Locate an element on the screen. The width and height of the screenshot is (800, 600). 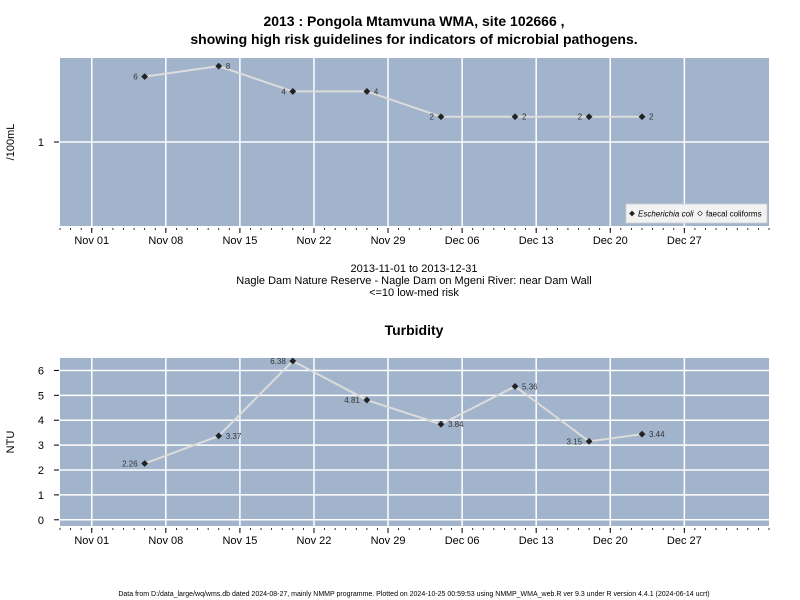
data-label: 4.81 is located at coordinates (352, 400).